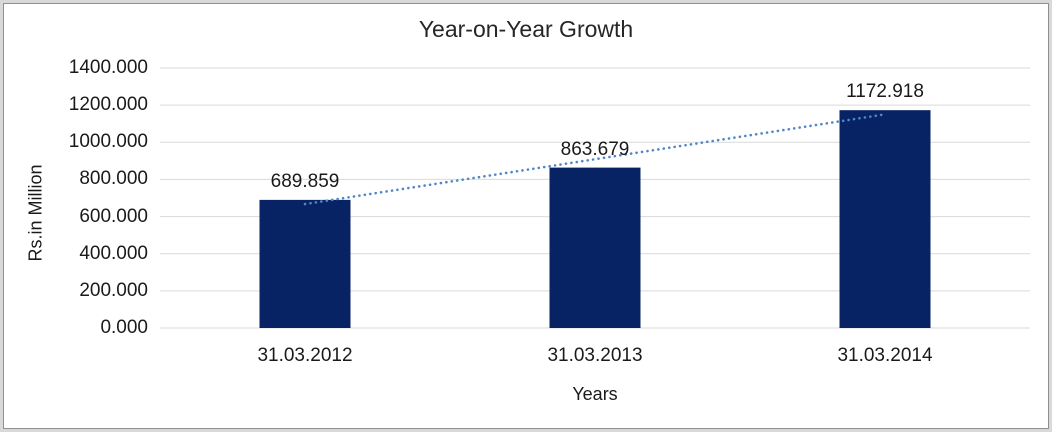 The width and height of the screenshot is (1052, 432). I want to click on data-label-31.03.2012: 689.859, so click(305, 181).